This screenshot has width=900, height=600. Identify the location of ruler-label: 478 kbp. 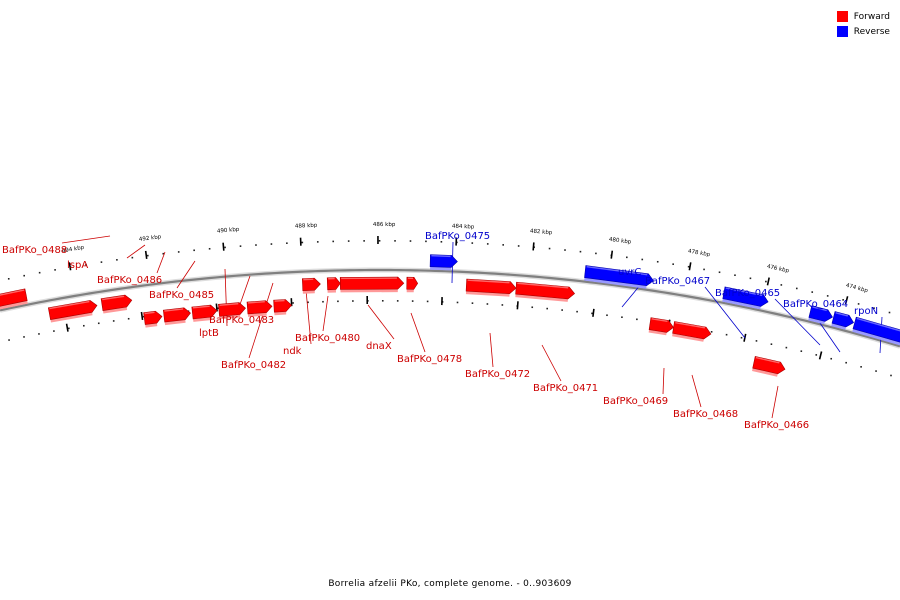
(699, 254).